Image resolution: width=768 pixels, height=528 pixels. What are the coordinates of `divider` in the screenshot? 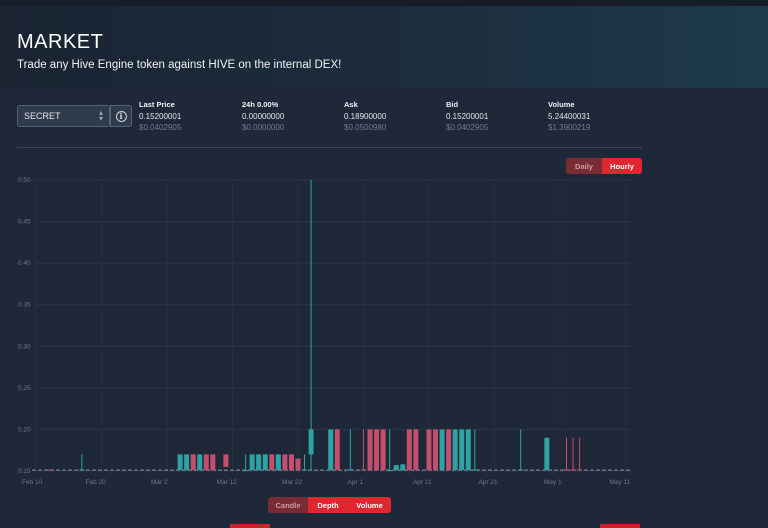 It's located at (329, 147).